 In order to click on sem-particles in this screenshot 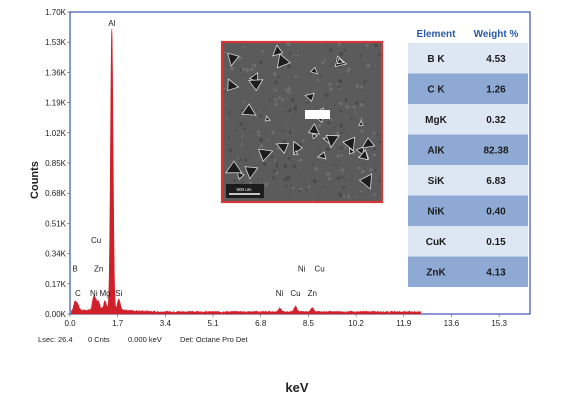, I will do `click(302, 121)`.